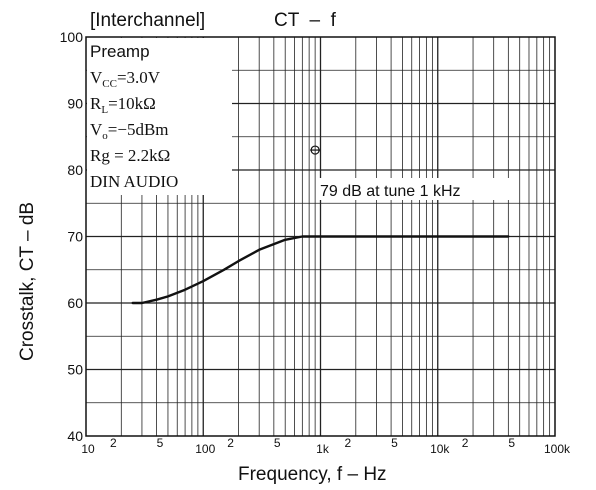 The width and height of the screenshot is (596, 490). I want to click on x-tick-label: 1k, so click(323, 449).